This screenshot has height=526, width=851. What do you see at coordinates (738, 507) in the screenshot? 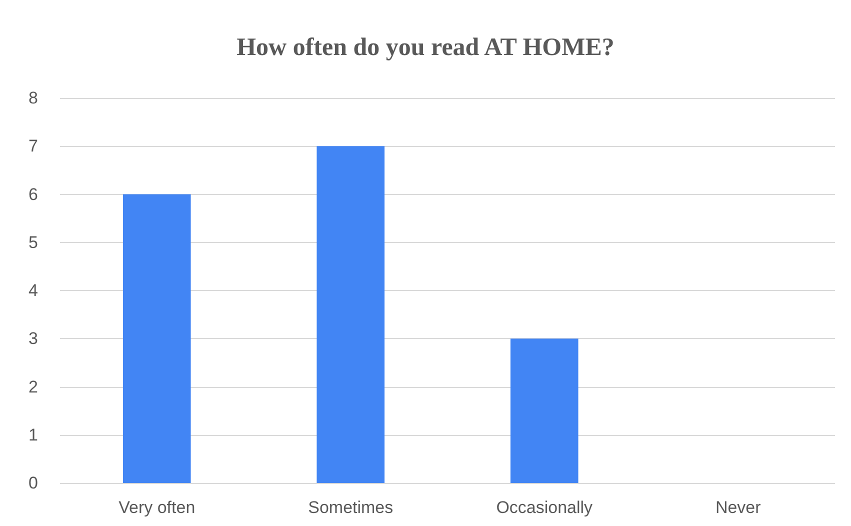
I see `x-tick-label: Never` at bounding box center [738, 507].